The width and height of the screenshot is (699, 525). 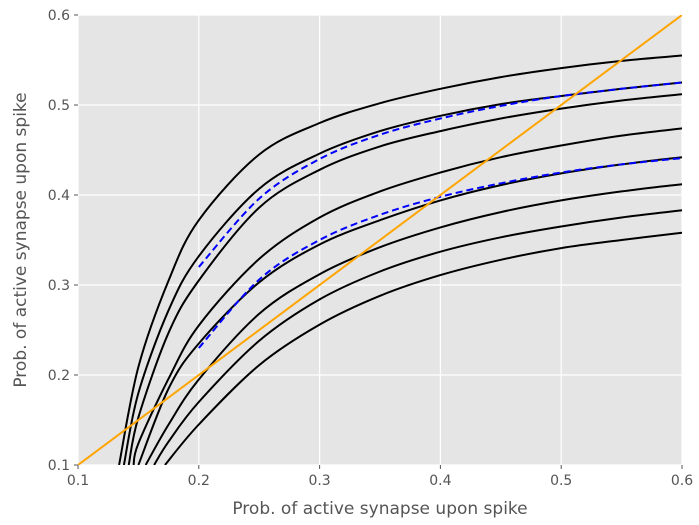 I want to click on x-tick-label: 0.6, so click(x=682, y=481).